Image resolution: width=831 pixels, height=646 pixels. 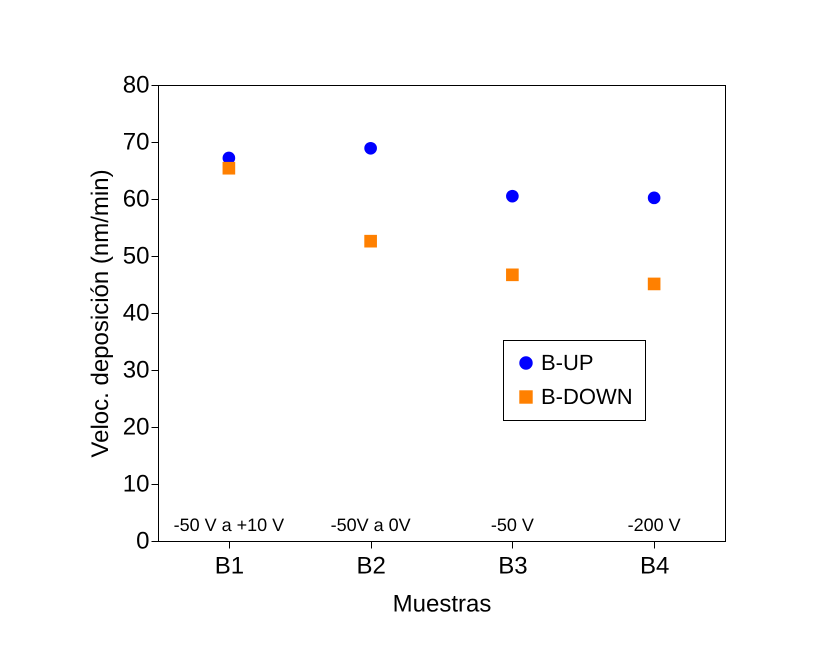 What do you see at coordinates (136, 370) in the screenshot?
I see `y-tick-label: 30` at bounding box center [136, 370].